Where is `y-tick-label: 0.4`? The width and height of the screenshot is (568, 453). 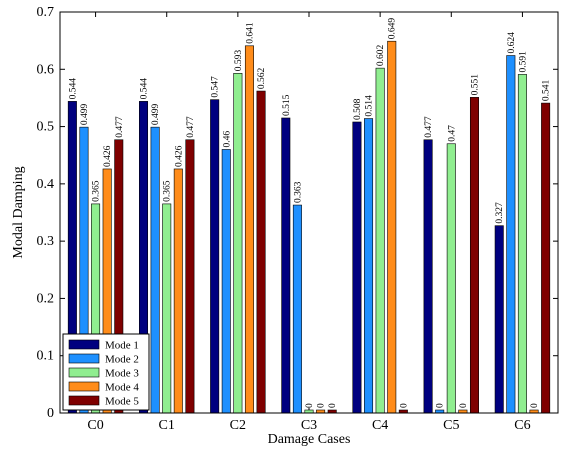 y-tick-label: 0.4 is located at coordinates (46, 184).